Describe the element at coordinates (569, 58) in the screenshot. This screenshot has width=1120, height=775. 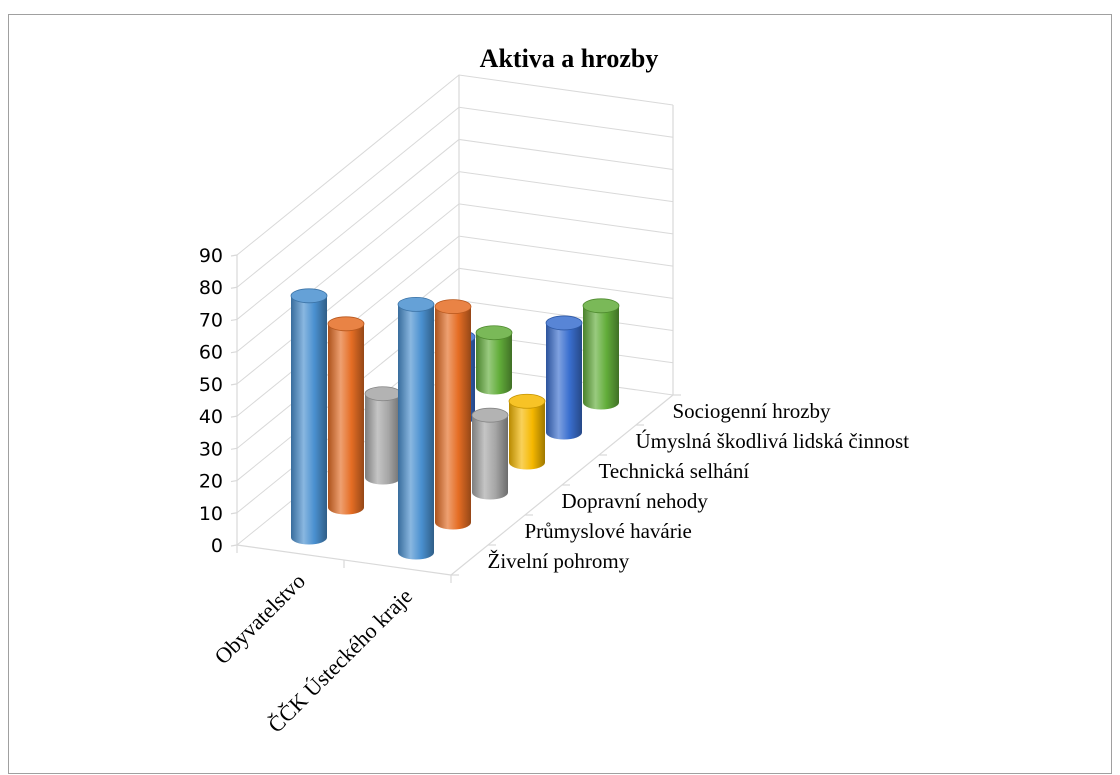
I see `chart-title: Aktiva a hrozby` at that location.